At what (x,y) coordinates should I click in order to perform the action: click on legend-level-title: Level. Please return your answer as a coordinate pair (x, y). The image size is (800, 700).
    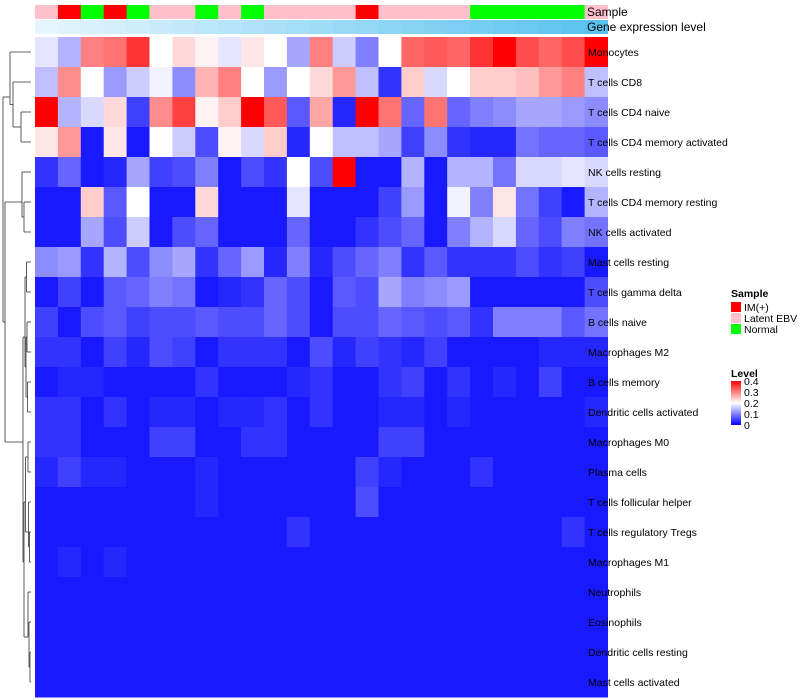
    Looking at the image, I should click on (744, 374).